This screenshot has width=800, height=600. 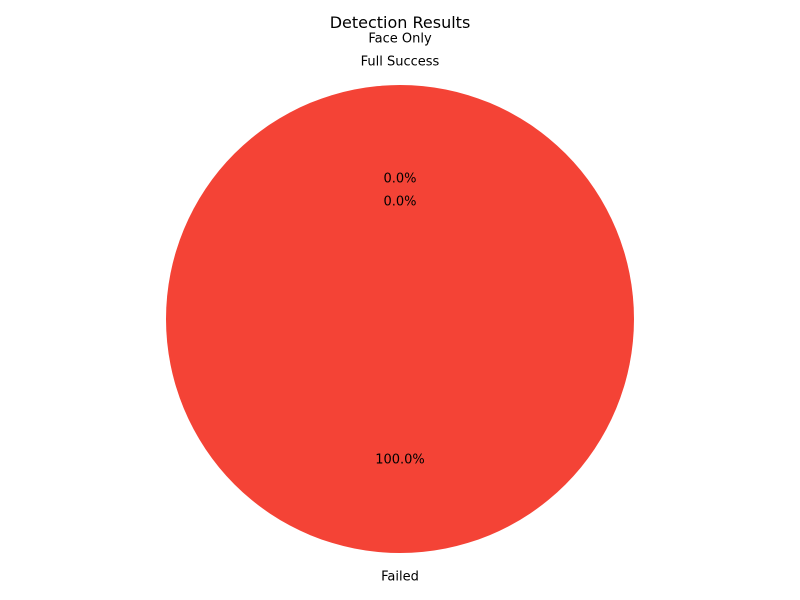 I want to click on chart-title: Detection Results, so click(x=400, y=22).